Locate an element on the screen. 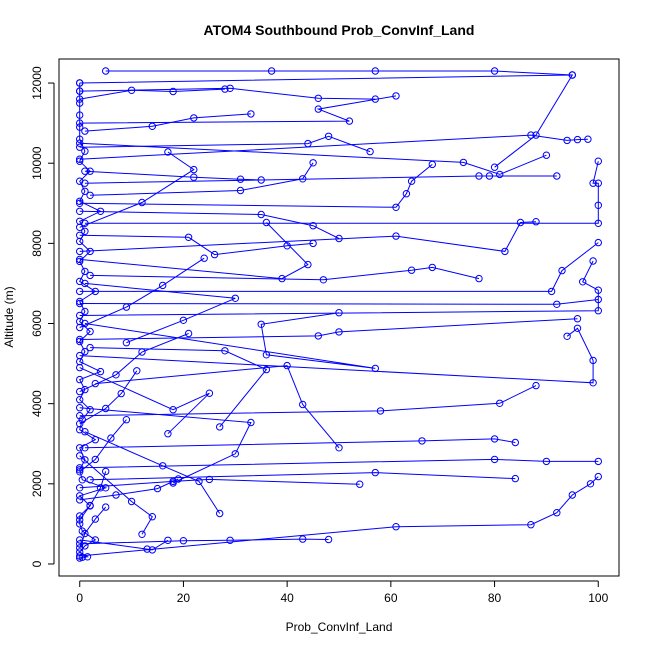 The image size is (650, 650). y-tick-label: 12000 is located at coordinates (37, 83).